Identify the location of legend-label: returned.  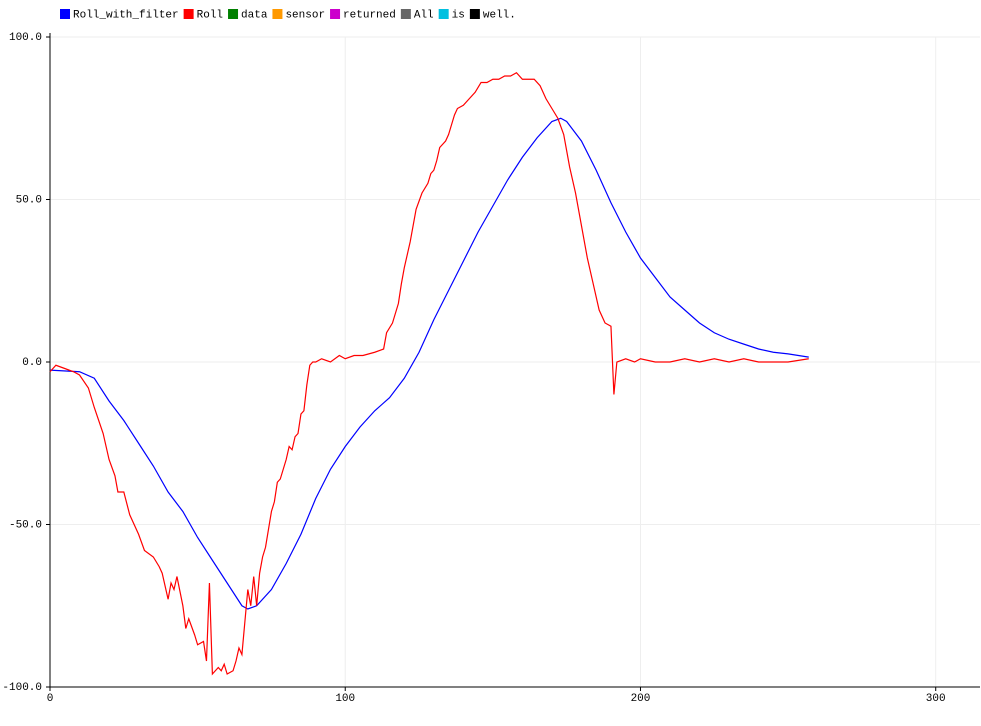
(369, 15).